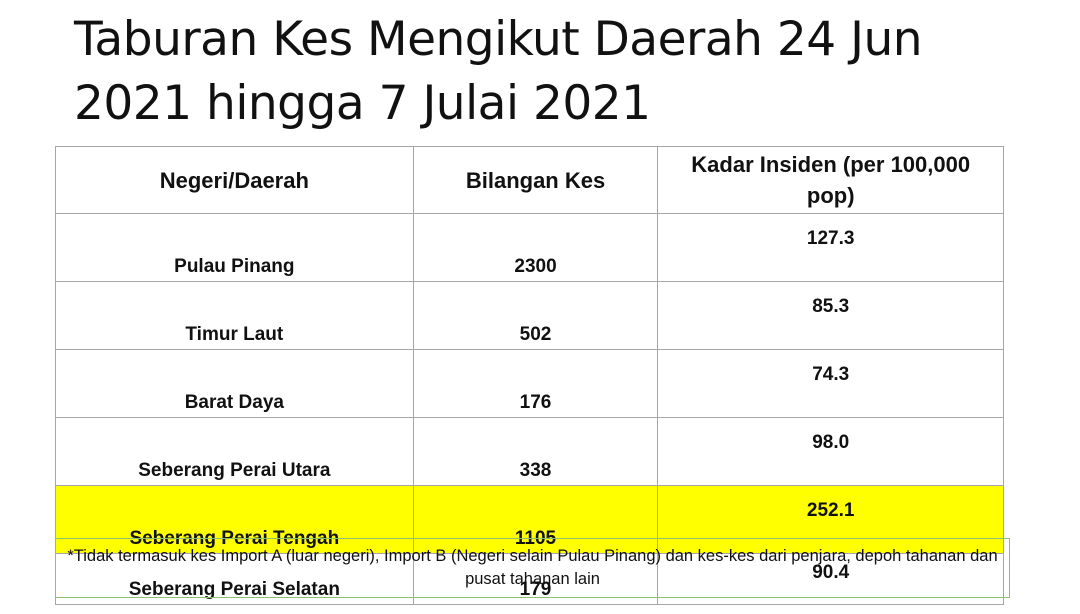 The height and width of the screenshot is (614, 1080). I want to click on table-row: Seberang Perai Utara 338 98.0, so click(529, 451).